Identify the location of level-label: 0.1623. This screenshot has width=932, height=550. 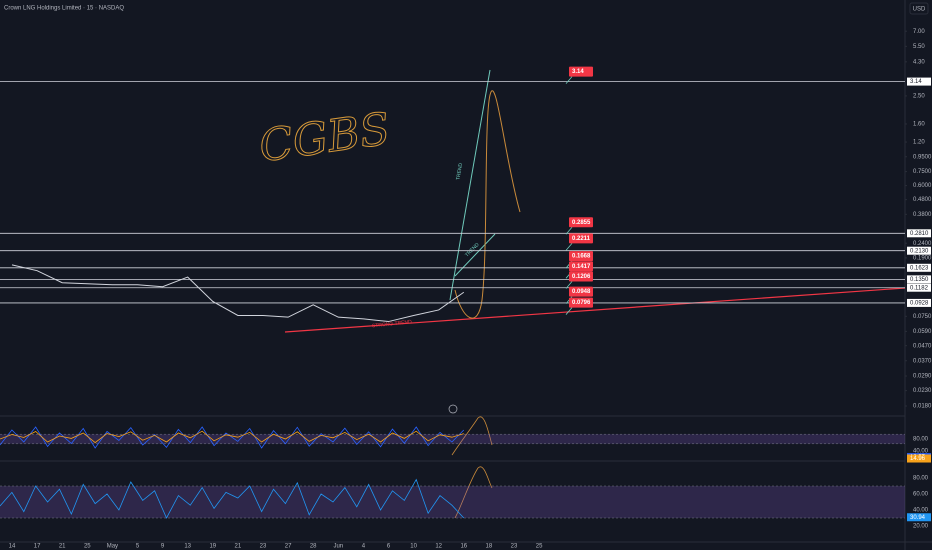
(919, 268).